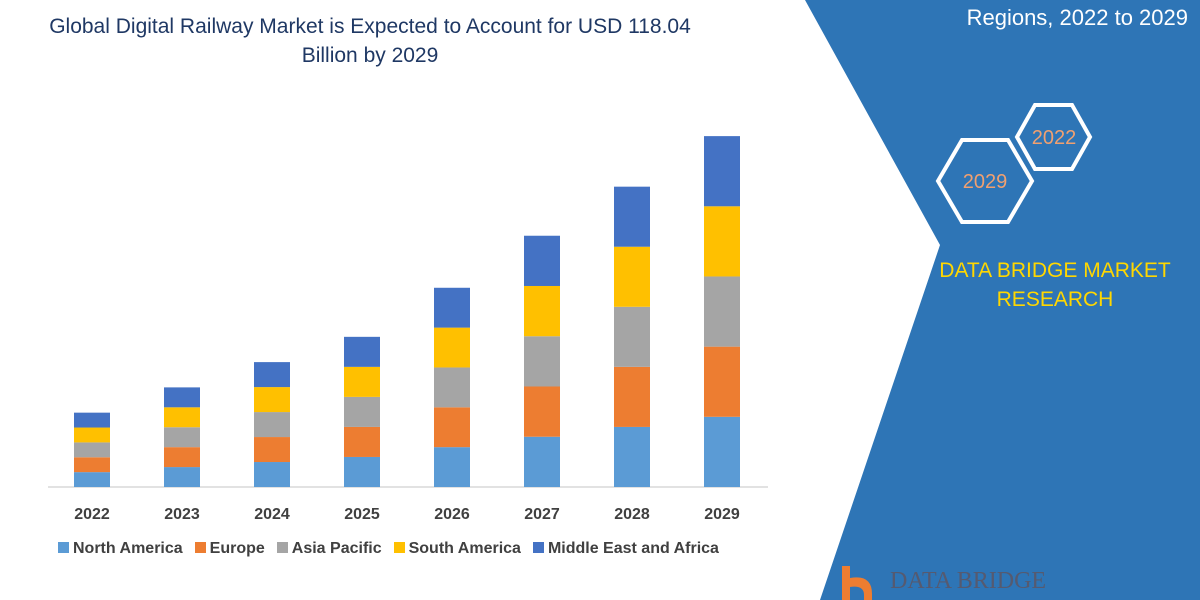  What do you see at coordinates (632, 336) in the screenshot?
I see `bar-2028-asia-pacific` at bounding box center [632, 336].